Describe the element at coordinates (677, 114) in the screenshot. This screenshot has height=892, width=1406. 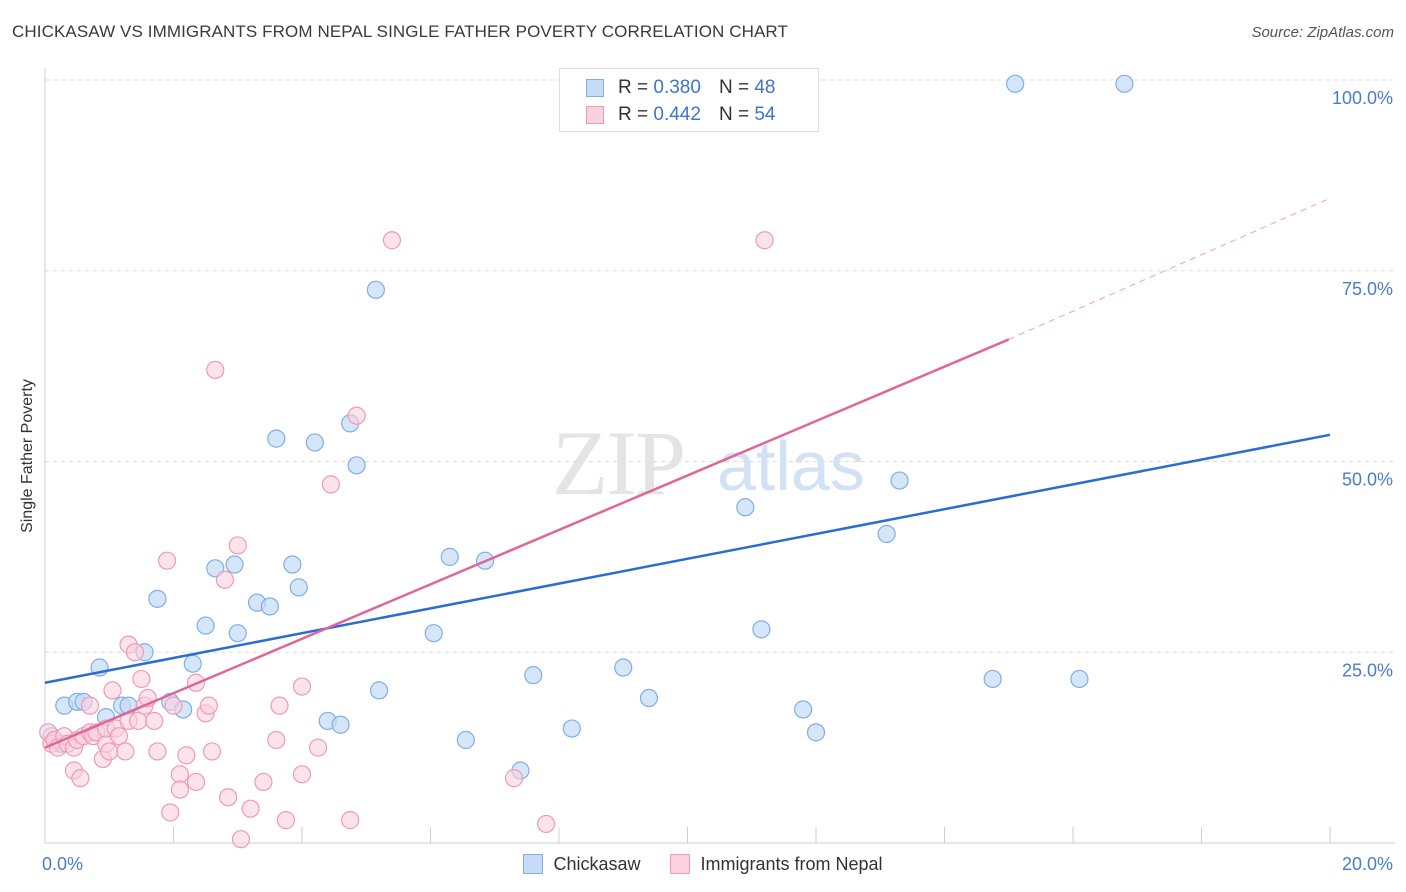
I see `legend-r-value: 0.442` at that location.